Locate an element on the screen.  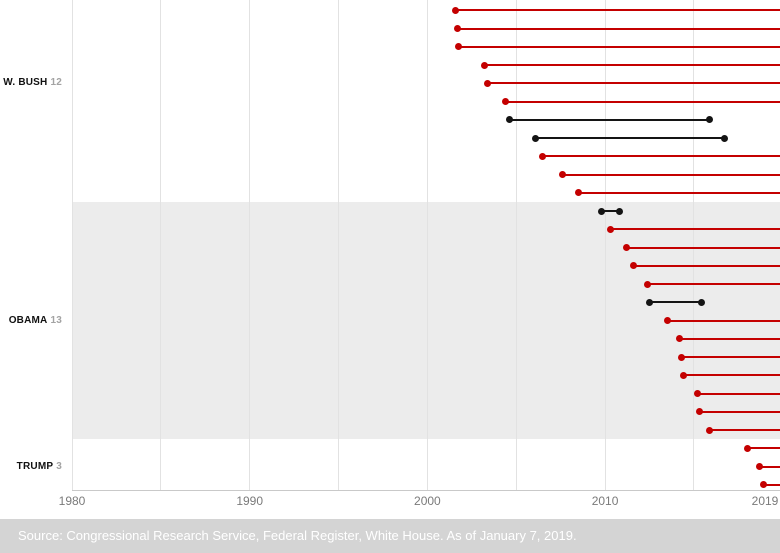
x-axis-line is located at coordinates (426, 490).